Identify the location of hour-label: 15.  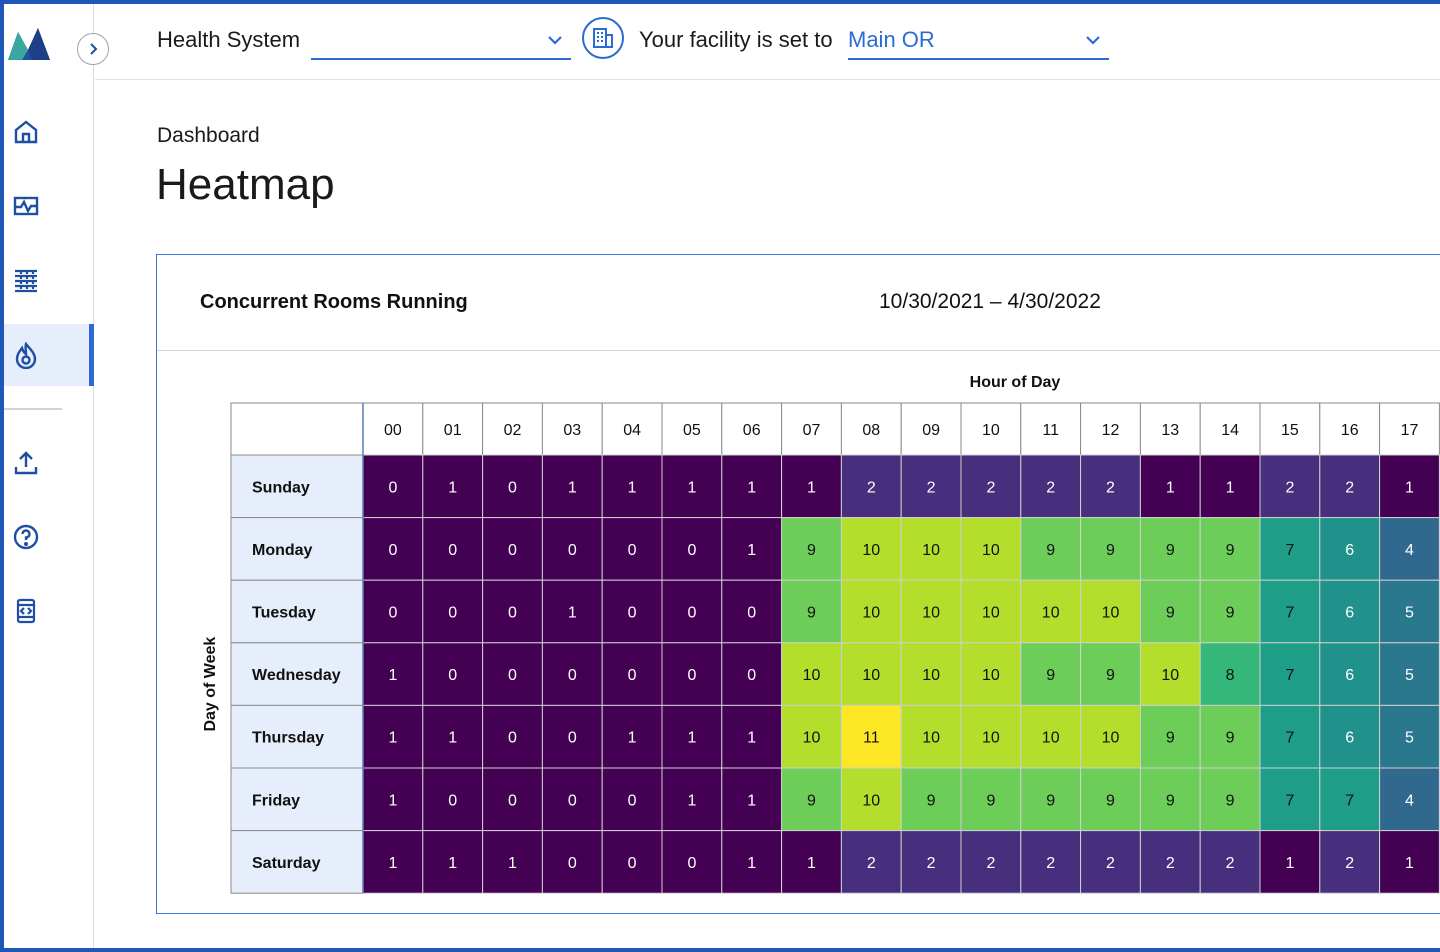
(1290, 430).